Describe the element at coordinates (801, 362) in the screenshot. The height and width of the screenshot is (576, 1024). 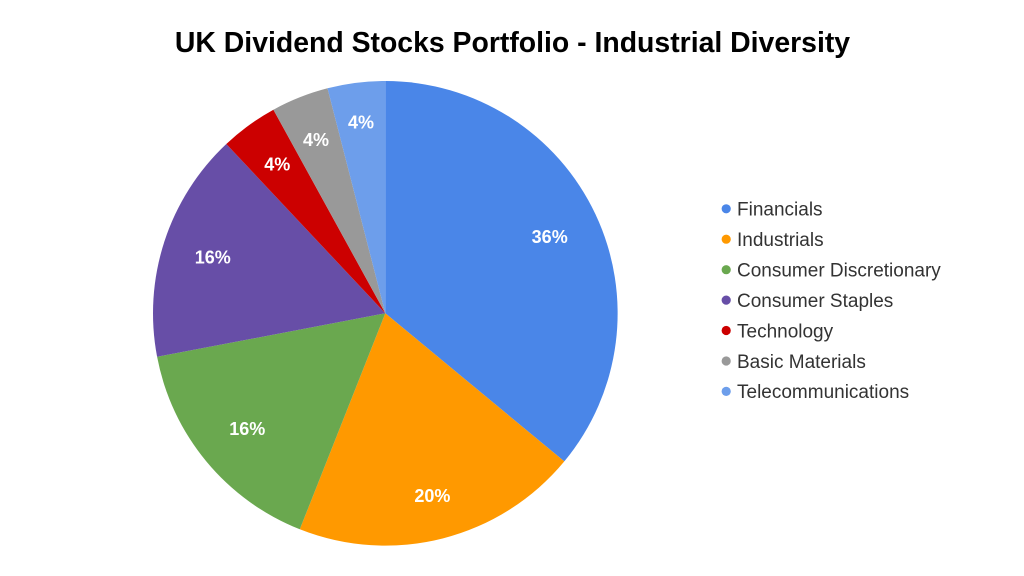
I see `svg-text: Basic Materials` at that location.